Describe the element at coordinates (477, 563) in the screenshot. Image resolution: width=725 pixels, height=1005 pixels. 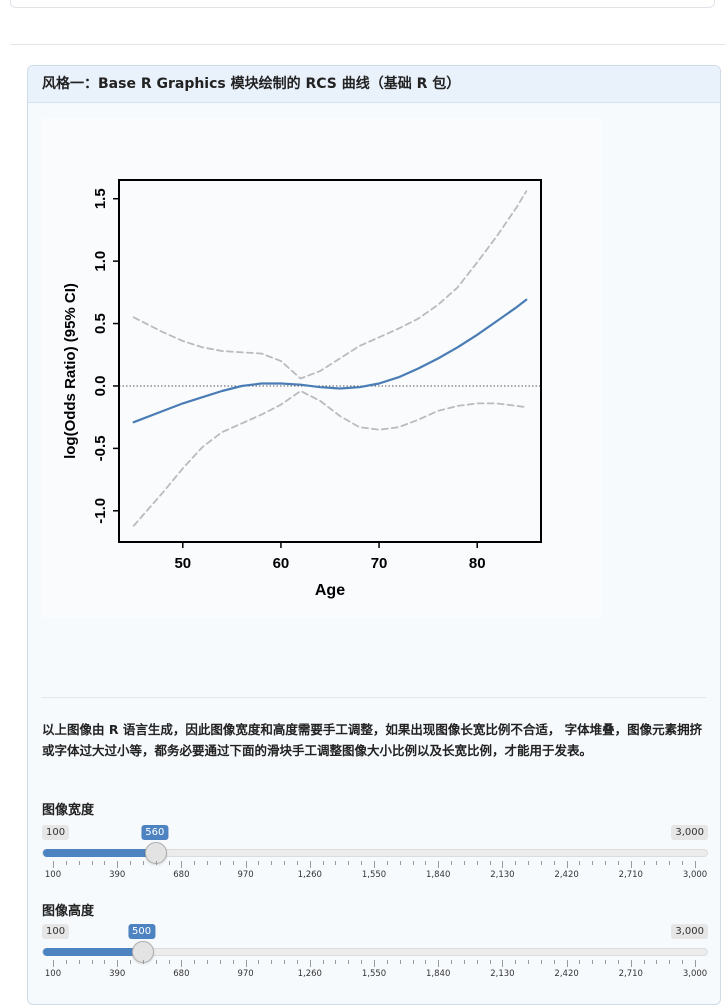
I see `x-tick-label: 80` at that location.